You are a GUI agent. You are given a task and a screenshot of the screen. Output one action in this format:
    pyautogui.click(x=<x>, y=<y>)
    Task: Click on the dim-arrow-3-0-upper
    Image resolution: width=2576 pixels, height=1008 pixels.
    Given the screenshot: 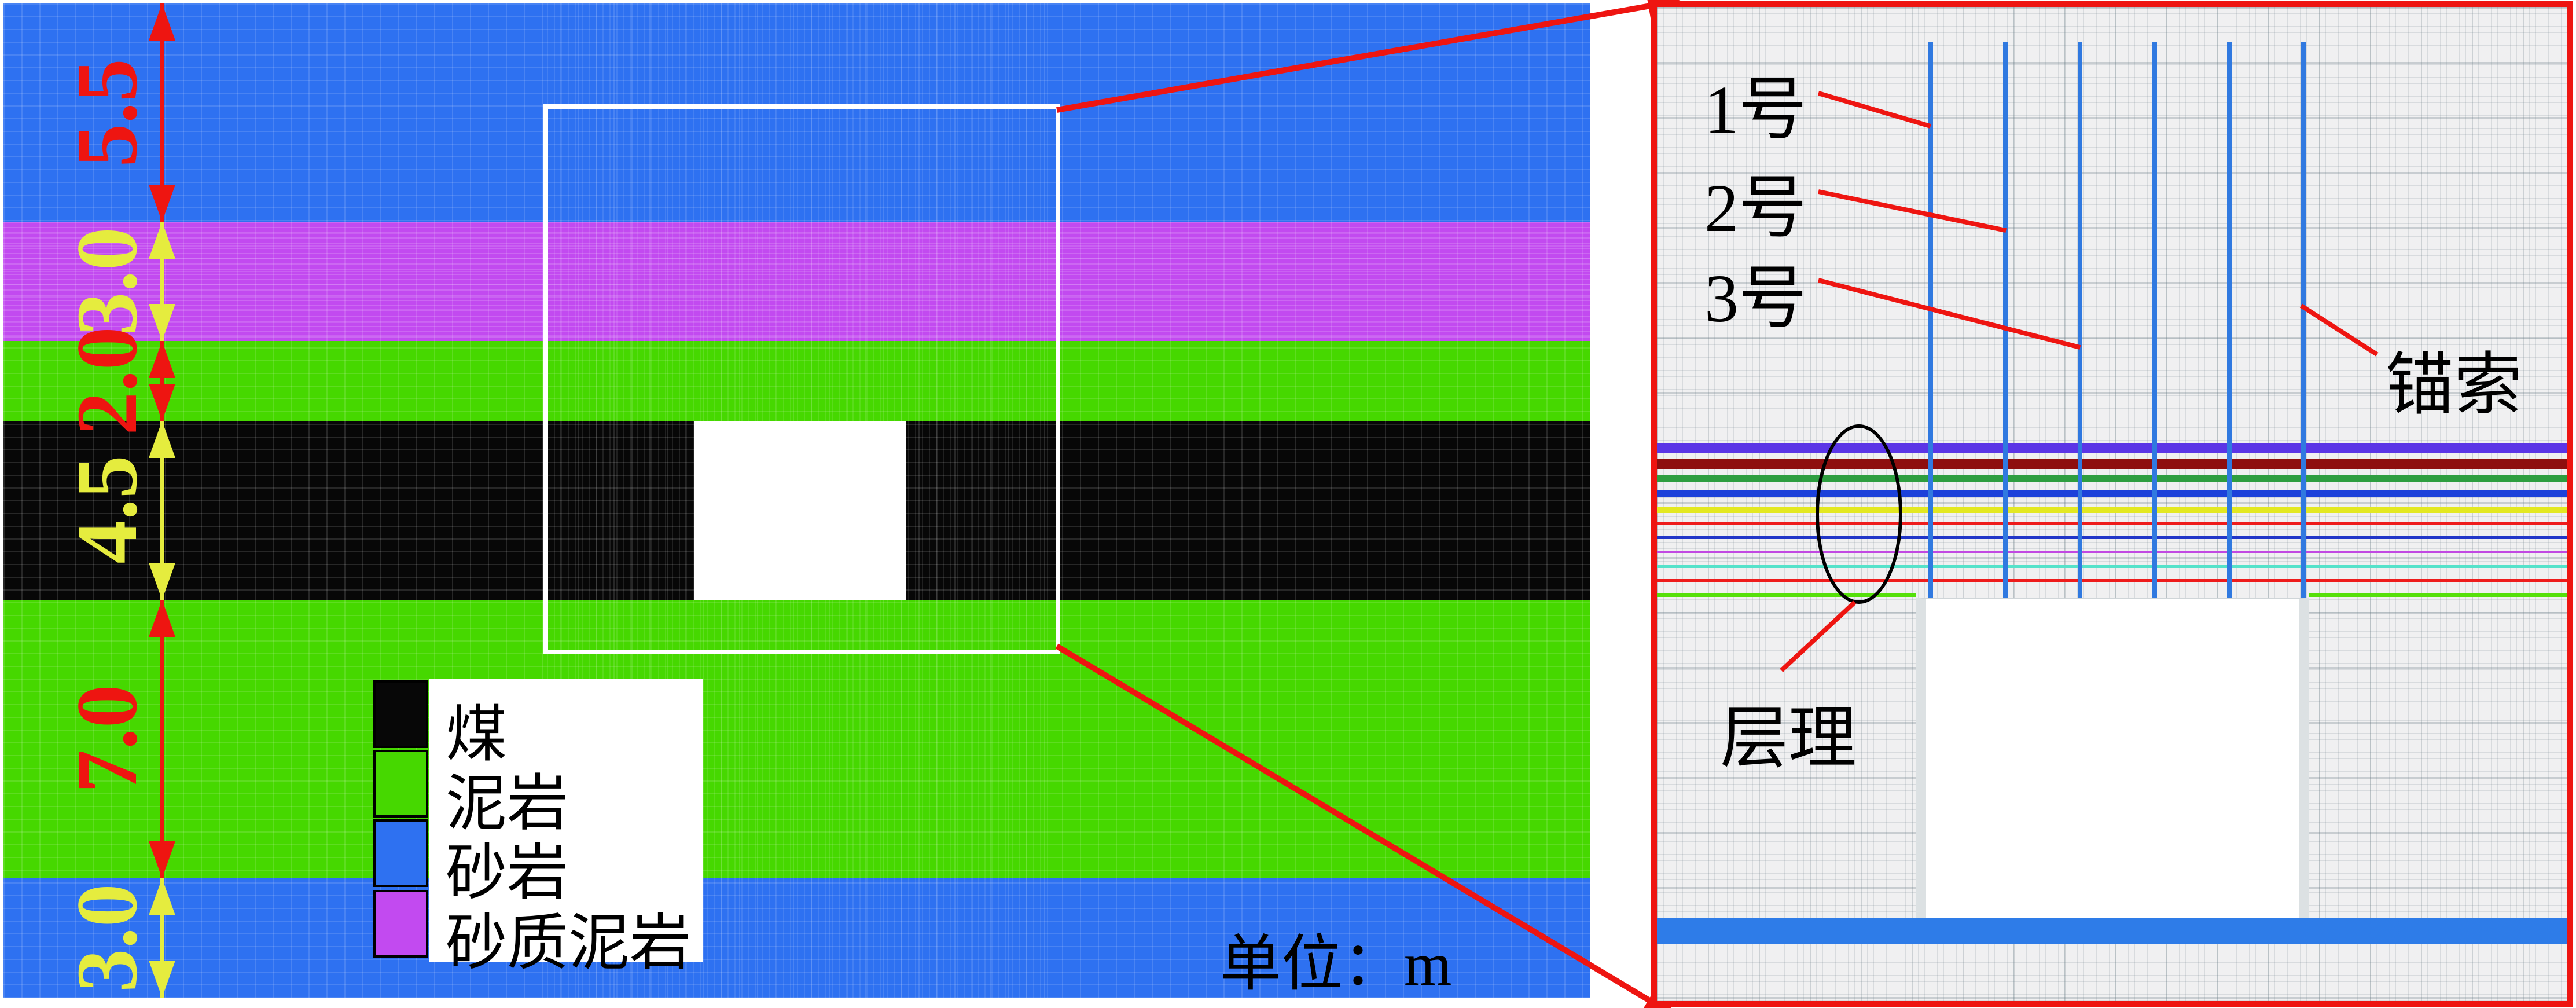 What is the action you would take?
    pyautogui.click(x=162, y=281)
    